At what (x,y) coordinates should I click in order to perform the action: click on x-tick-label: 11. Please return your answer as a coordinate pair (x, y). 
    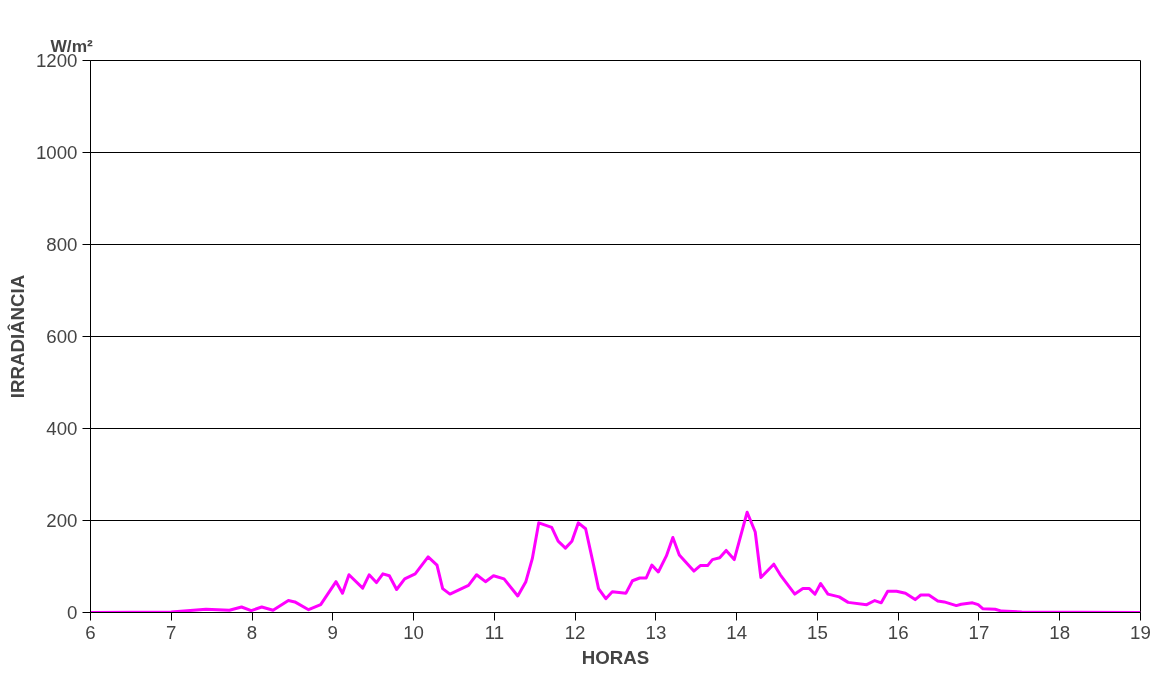
    Looking at the image, I should click on (494, 632).